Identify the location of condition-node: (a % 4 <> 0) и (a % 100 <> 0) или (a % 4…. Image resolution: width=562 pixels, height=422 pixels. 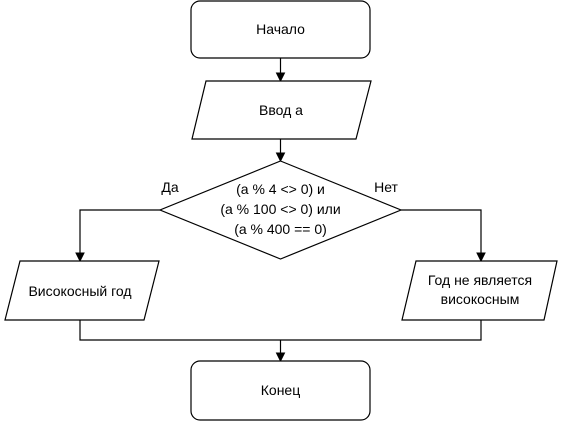
(280, 210).